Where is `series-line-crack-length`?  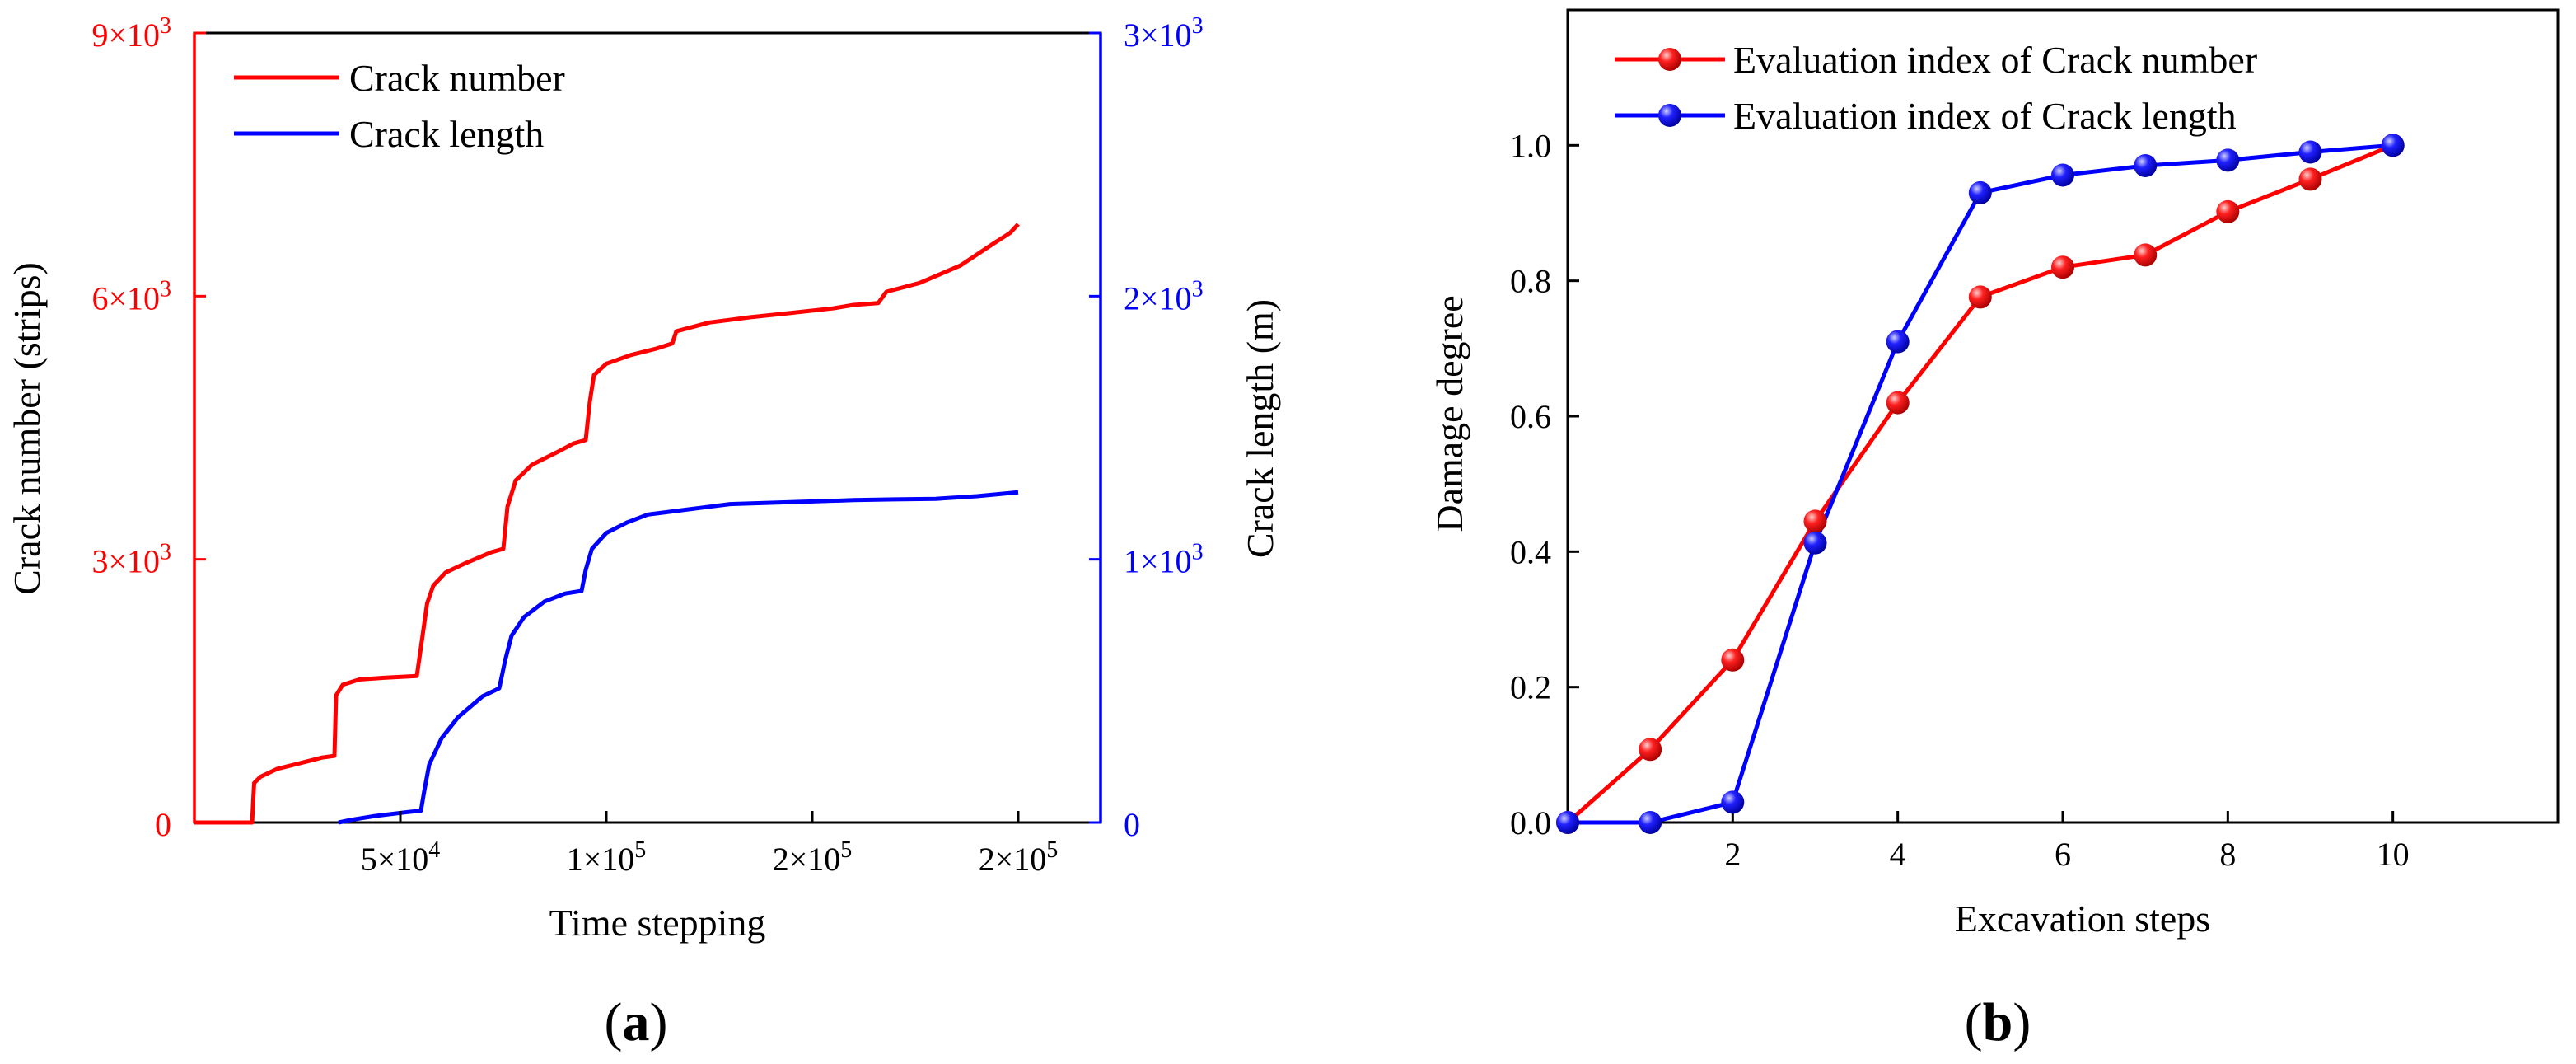 series-line-crack-length is located at coordinates (678, 657).